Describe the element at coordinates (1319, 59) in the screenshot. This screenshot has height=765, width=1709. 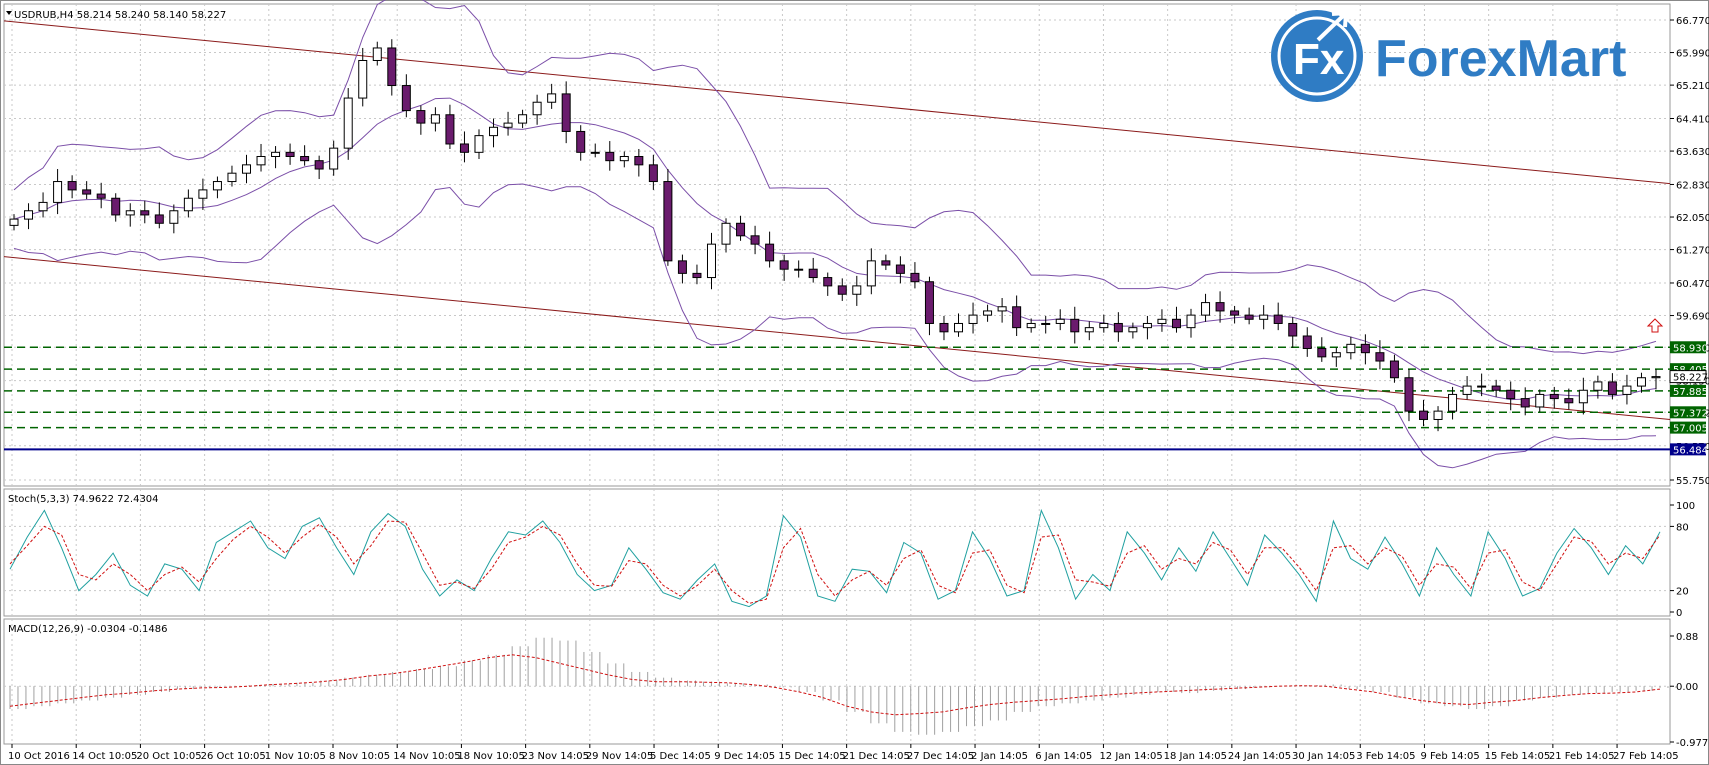
I see `logo-badge-text: Fx` at that location.